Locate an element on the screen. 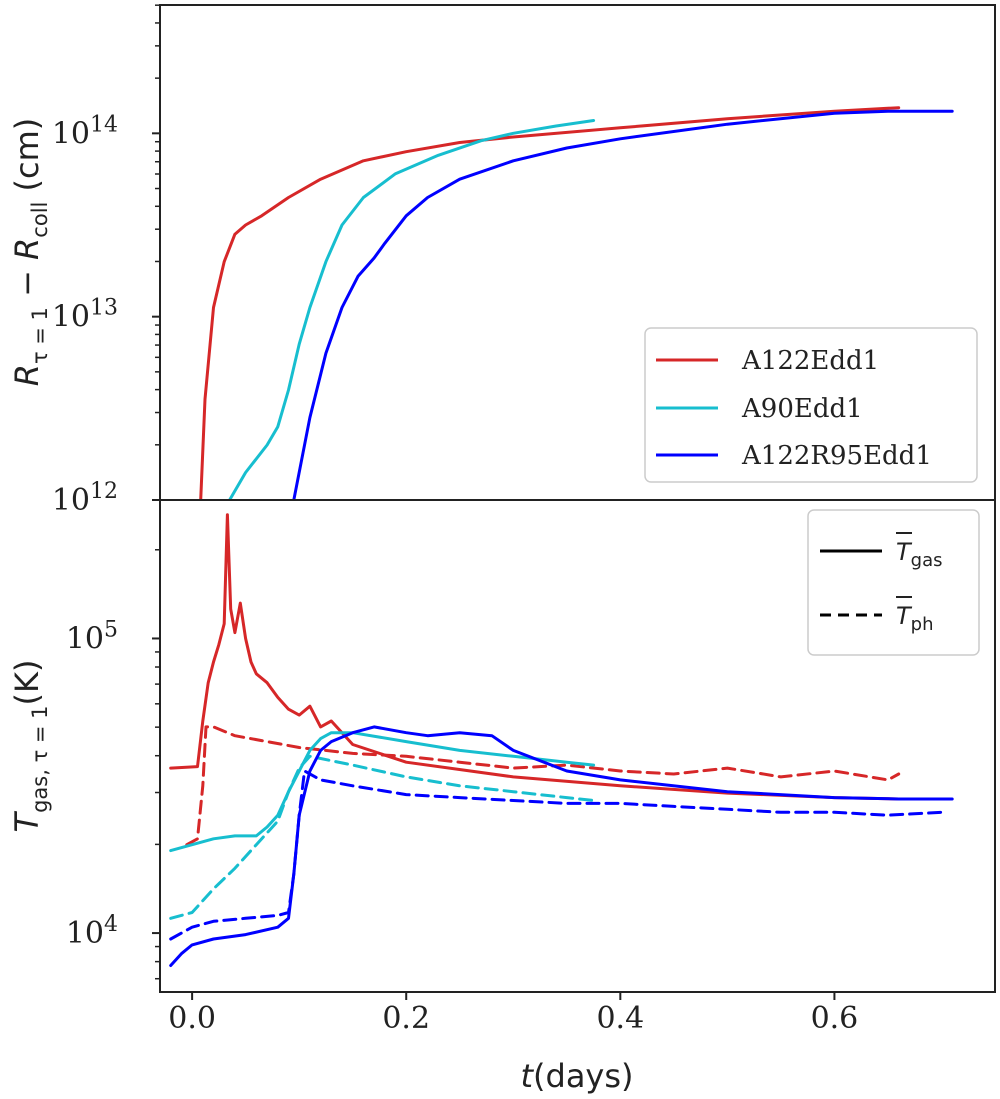  series-line-a122r95edd1-t-ph is located at coordinates (559, 855).